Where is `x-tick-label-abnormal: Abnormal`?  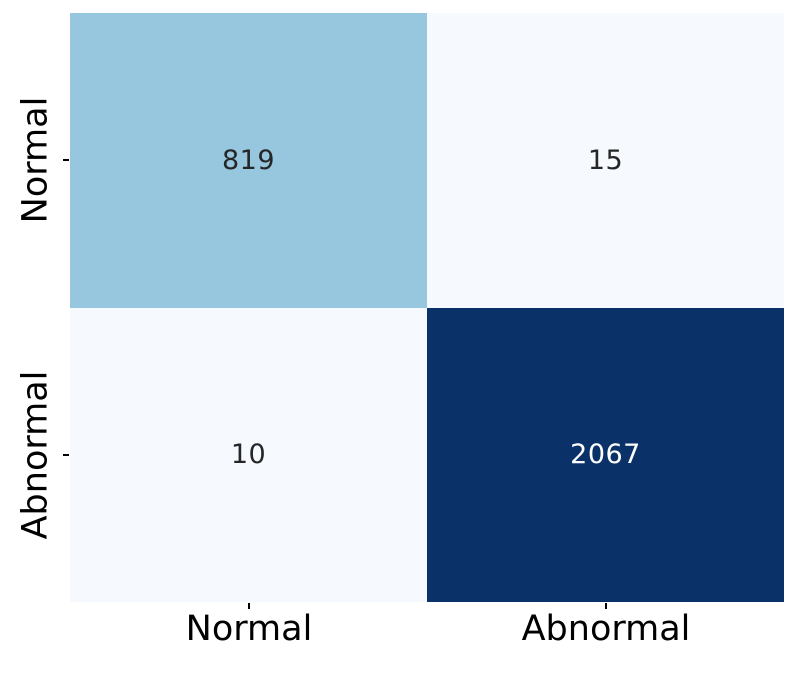 x-tick-label-abnormal: Abnormal is located at coordinates (606, 629).